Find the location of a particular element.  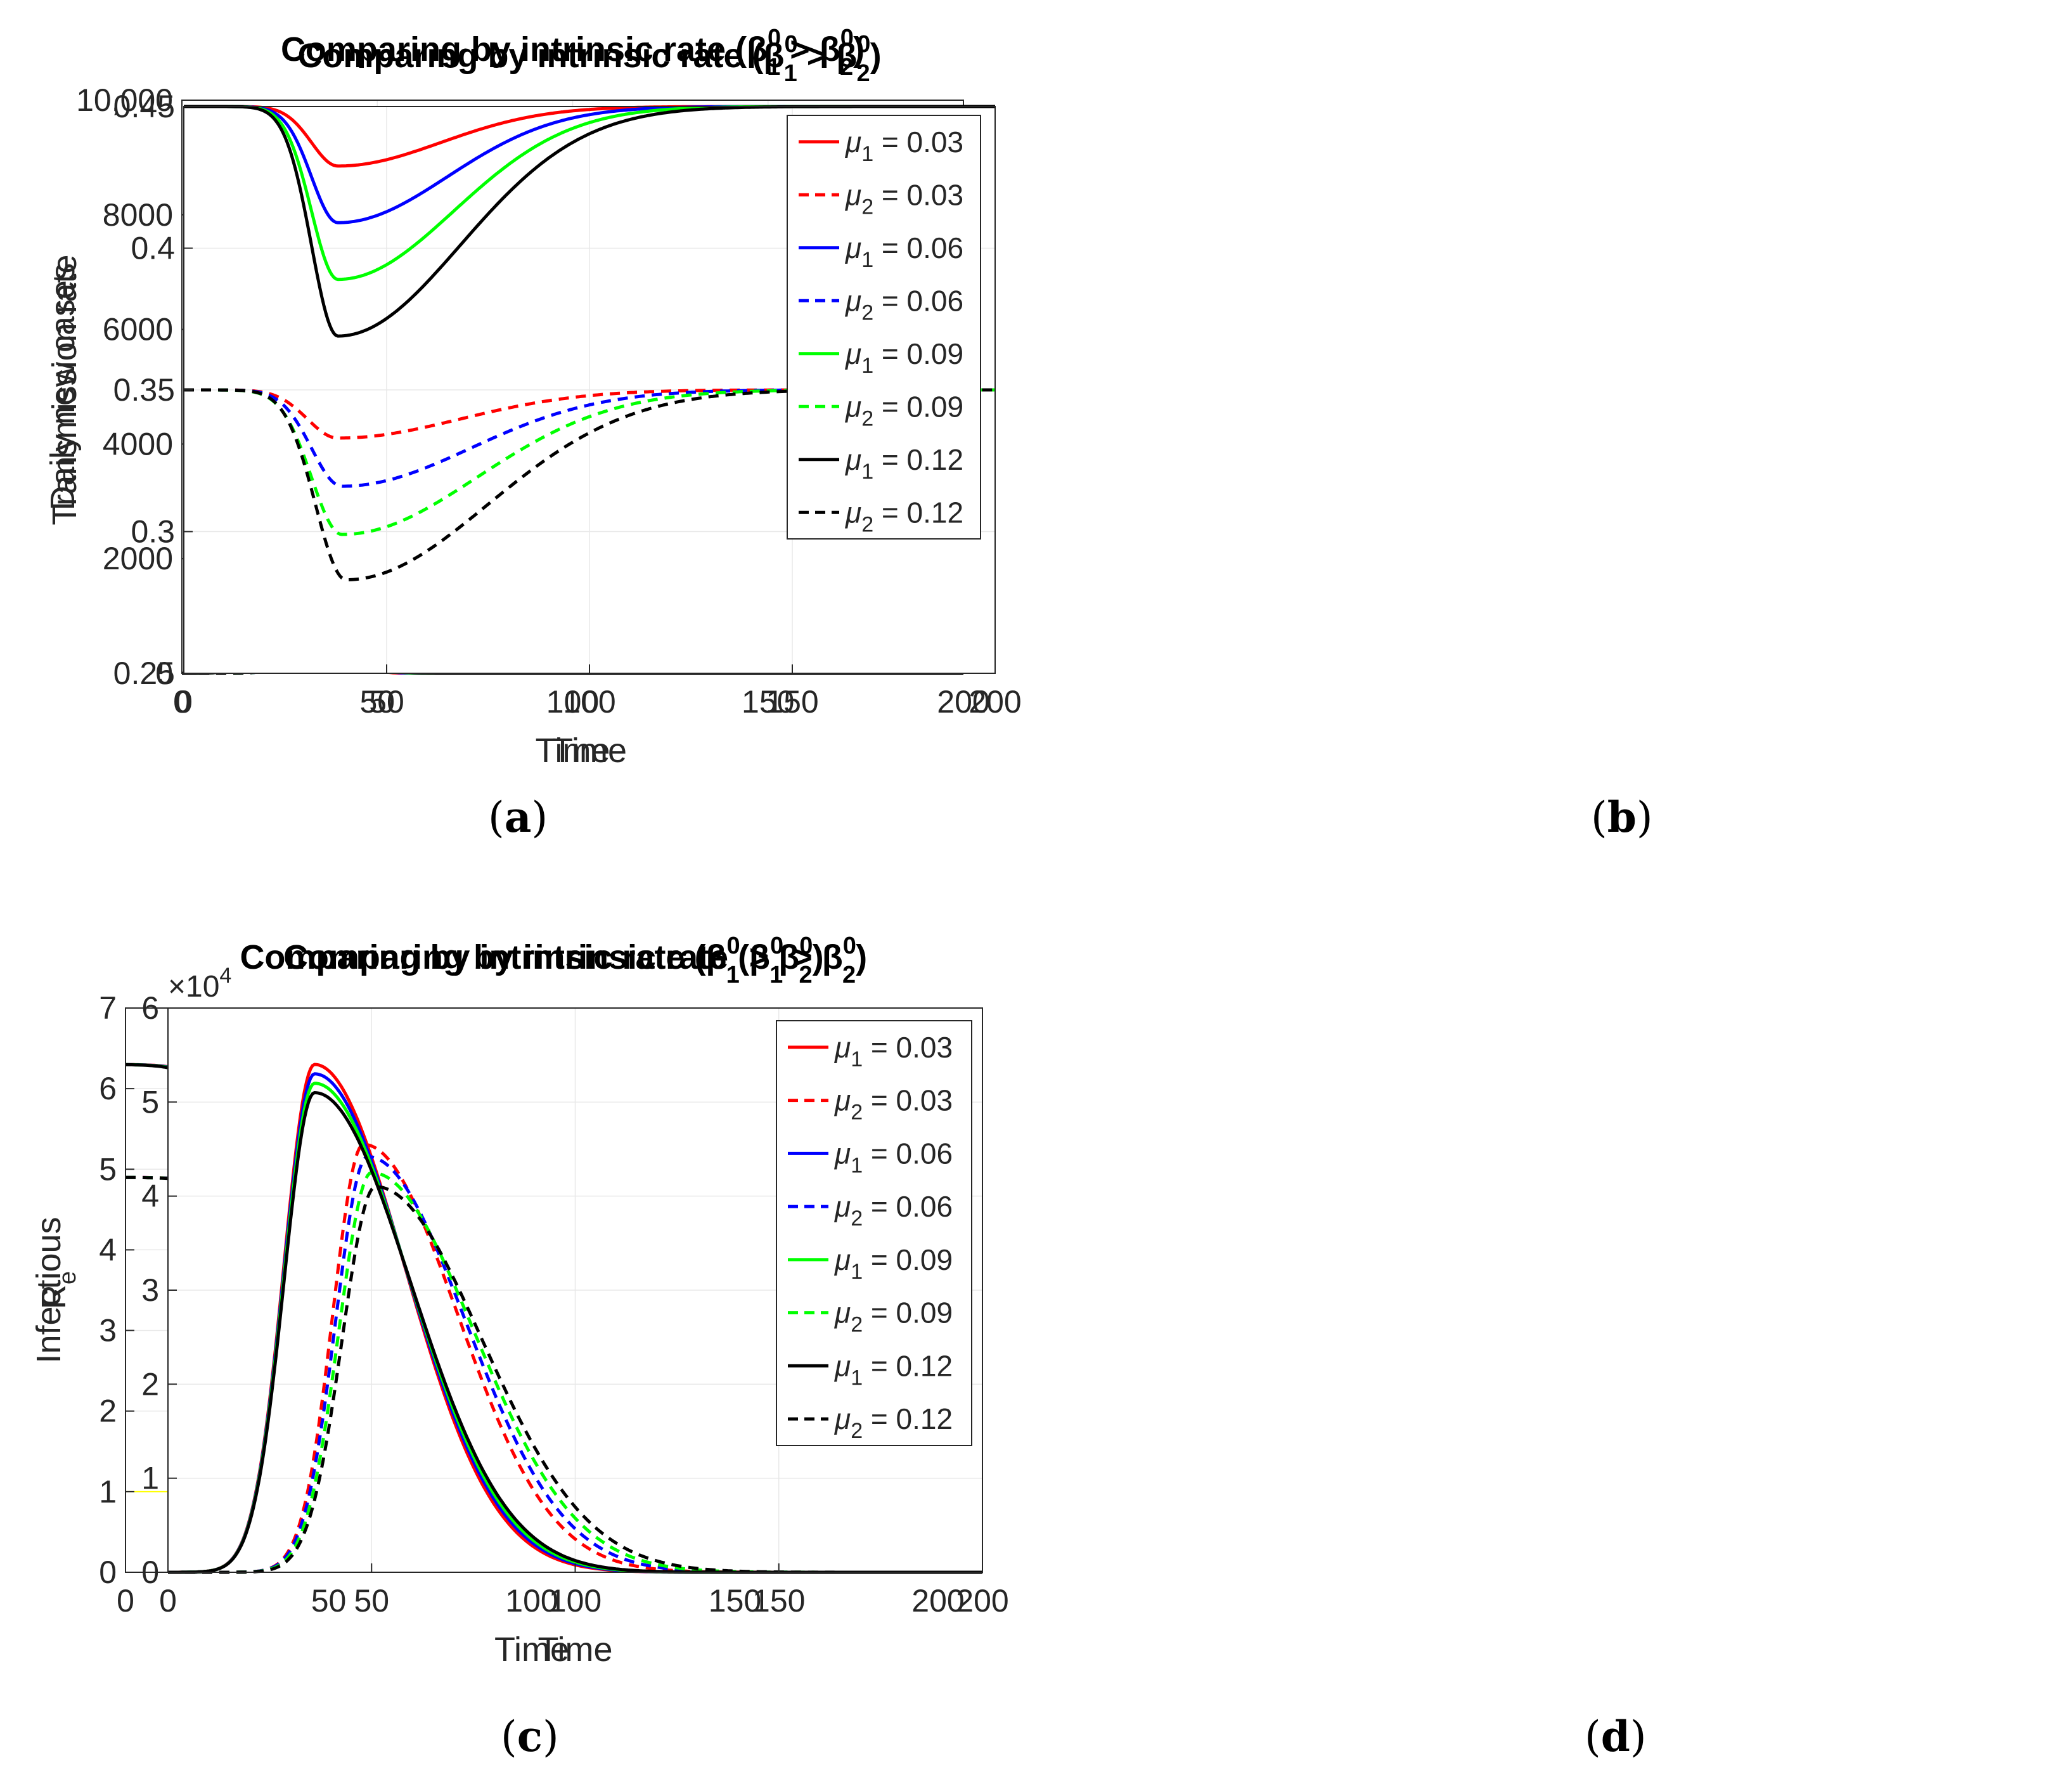

y-tick-label: 0.25 is located at coordinates (144, 673).